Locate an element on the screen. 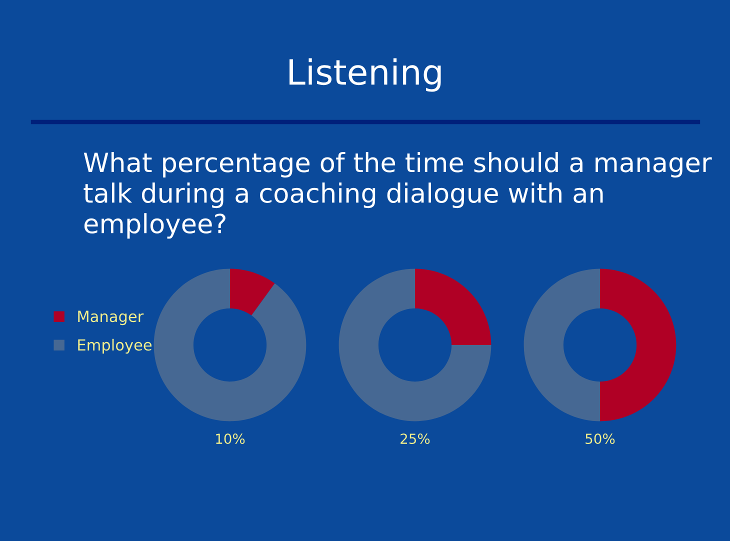  legend-label: Employee is located at coordinates (115, 346).